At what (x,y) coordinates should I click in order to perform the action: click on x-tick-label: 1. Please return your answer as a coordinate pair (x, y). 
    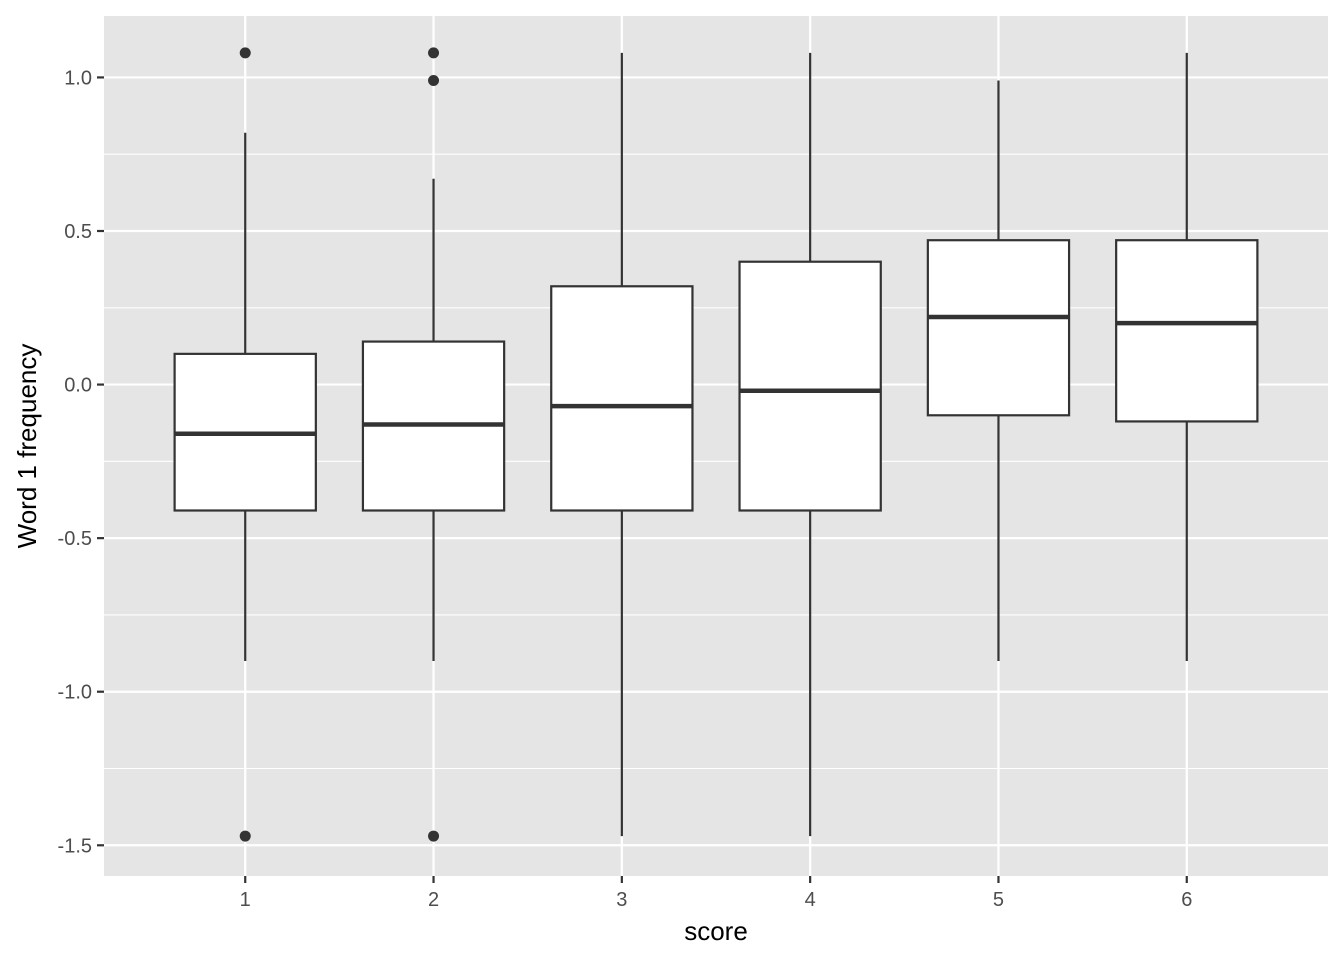
    Looking at the image, I should click on (245, 900).